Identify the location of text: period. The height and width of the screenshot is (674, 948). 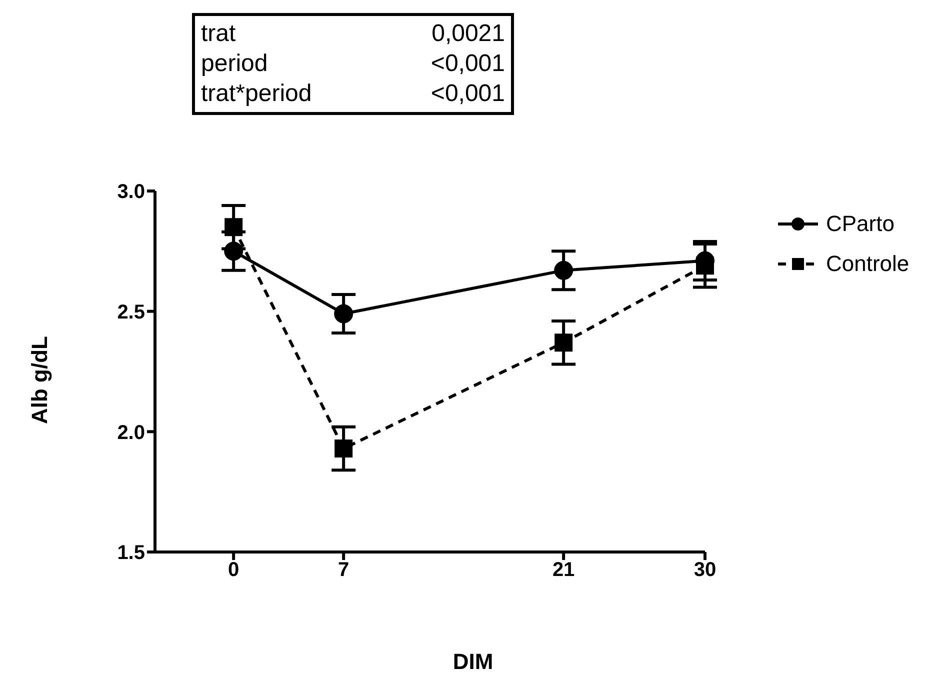
(234, 64).